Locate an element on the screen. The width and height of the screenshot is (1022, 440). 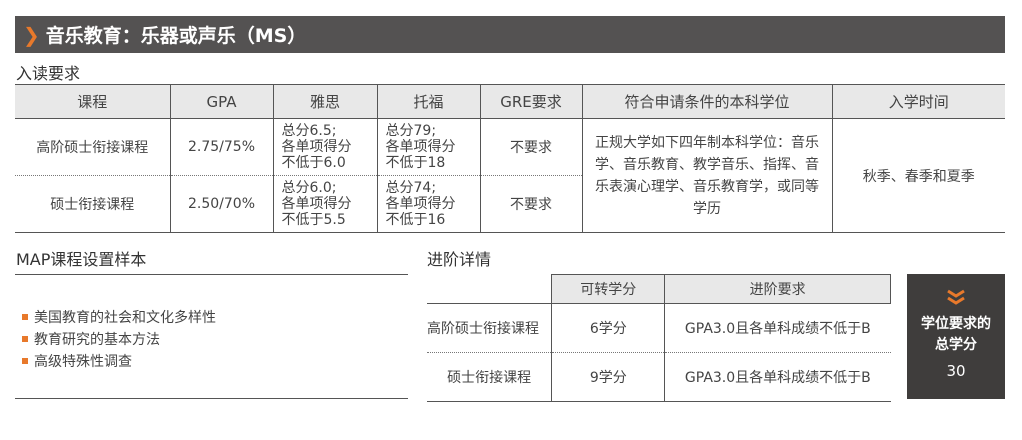
header-credits: 可转学分 is located at coordinates (608, 289).